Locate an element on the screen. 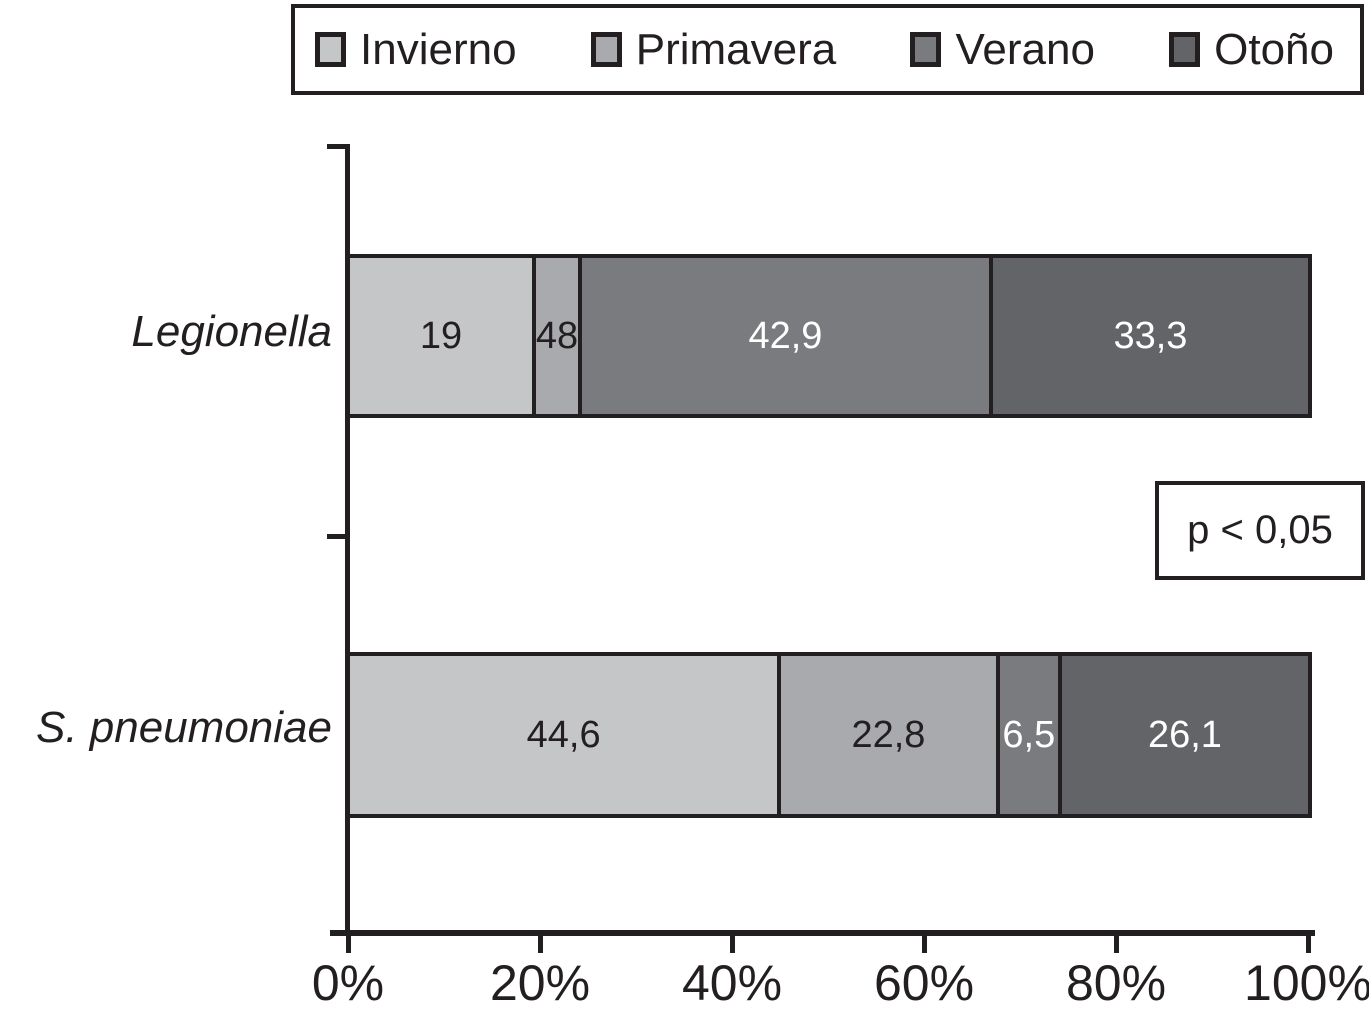 This screenshot has height=1029, width=1369. legend-item-verano: Verano is located at coordinates (1002, 49).